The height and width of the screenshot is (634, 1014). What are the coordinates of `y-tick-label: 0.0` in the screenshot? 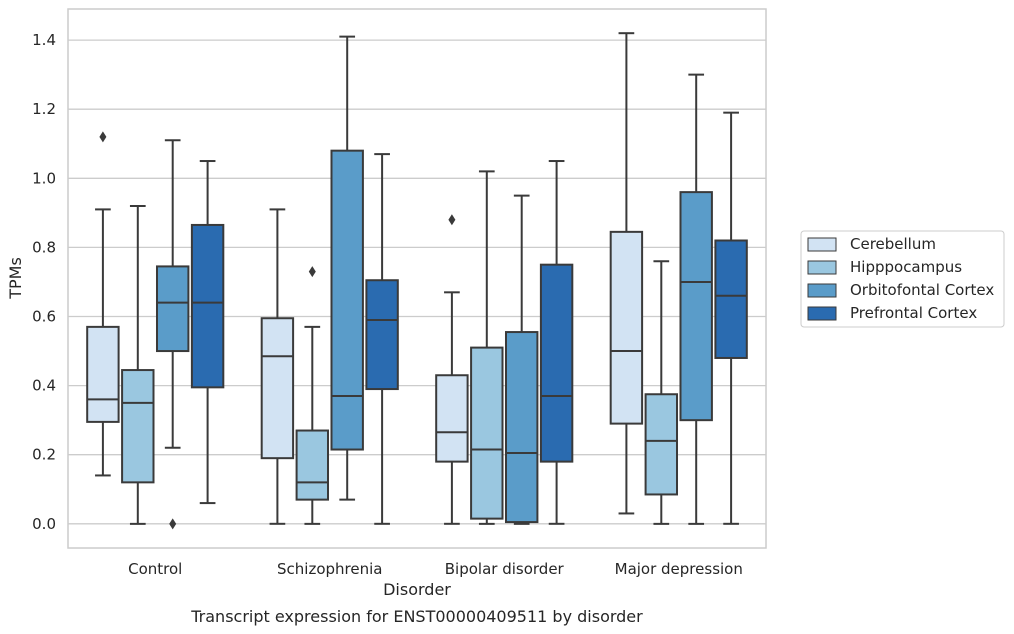 It's located at (44, 524).